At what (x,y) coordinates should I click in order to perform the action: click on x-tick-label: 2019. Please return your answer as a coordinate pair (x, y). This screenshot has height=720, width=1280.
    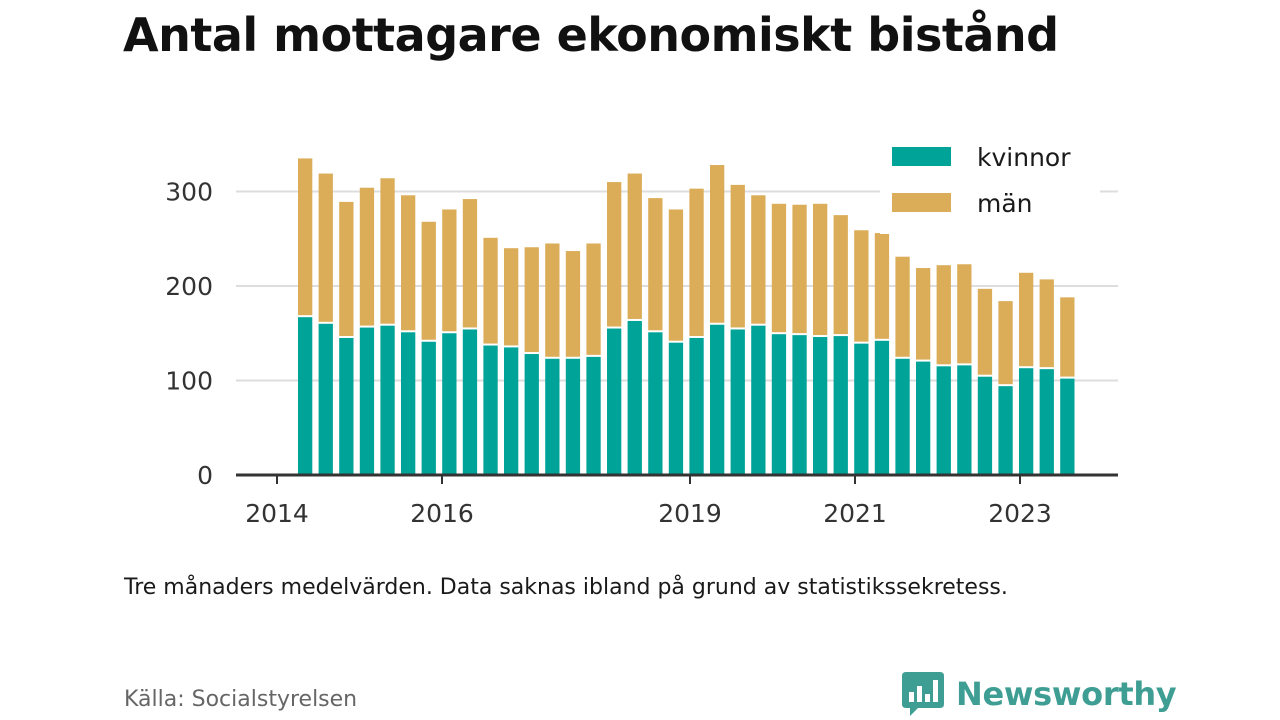
    Looking at the image, I should click on (690, 513).